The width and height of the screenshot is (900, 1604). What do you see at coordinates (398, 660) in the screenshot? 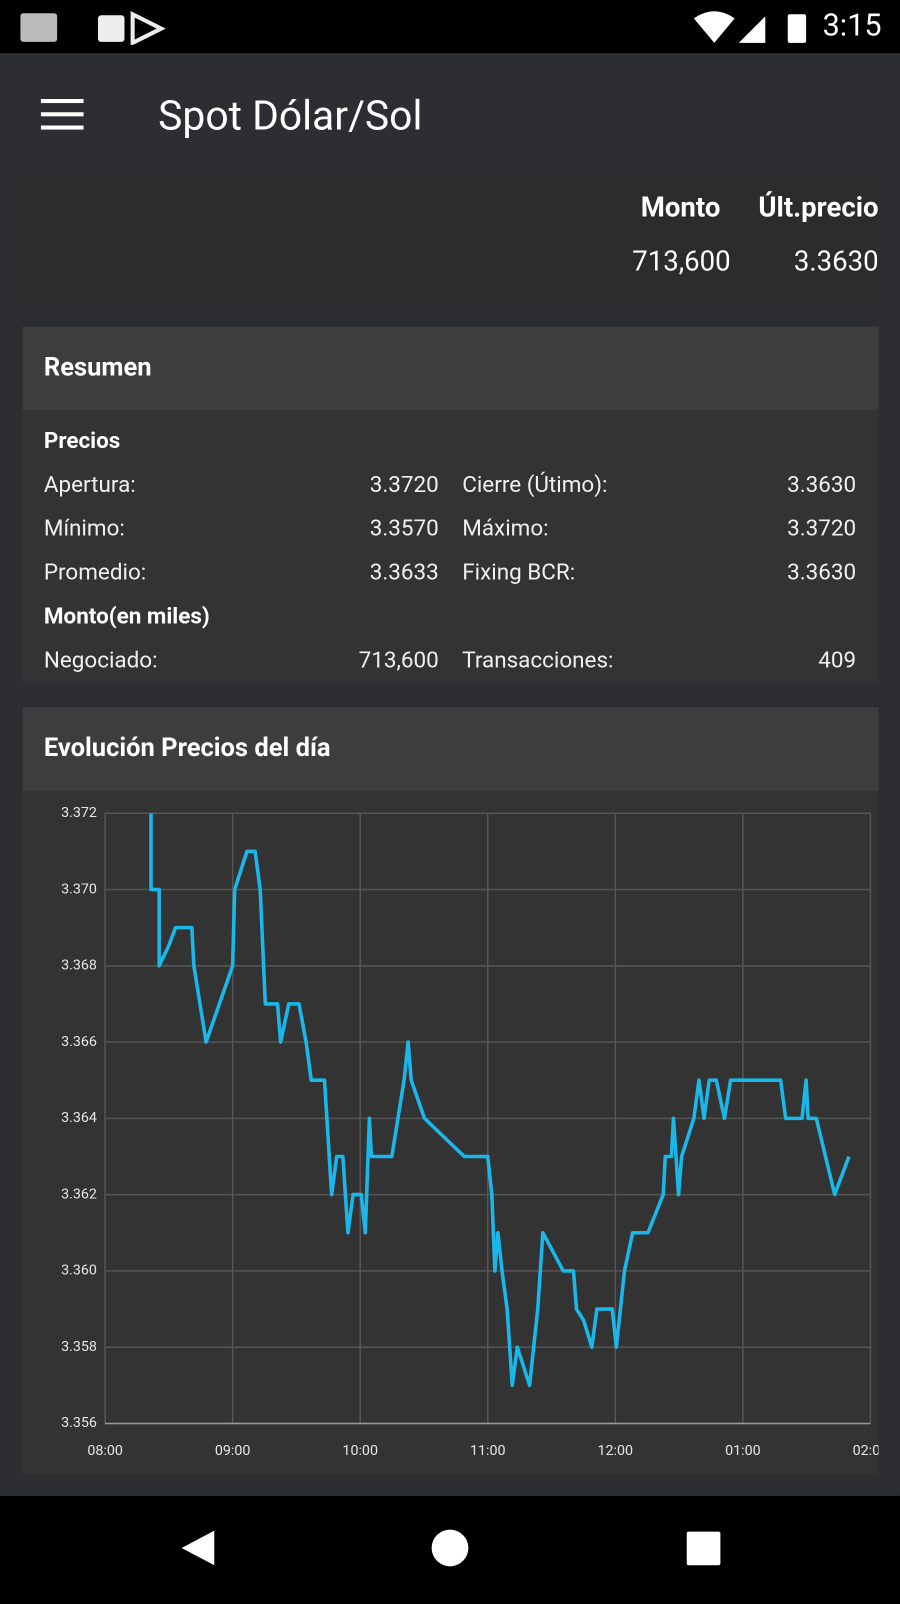
I see `row-value: 713,600` at bounding box center [398, 660].